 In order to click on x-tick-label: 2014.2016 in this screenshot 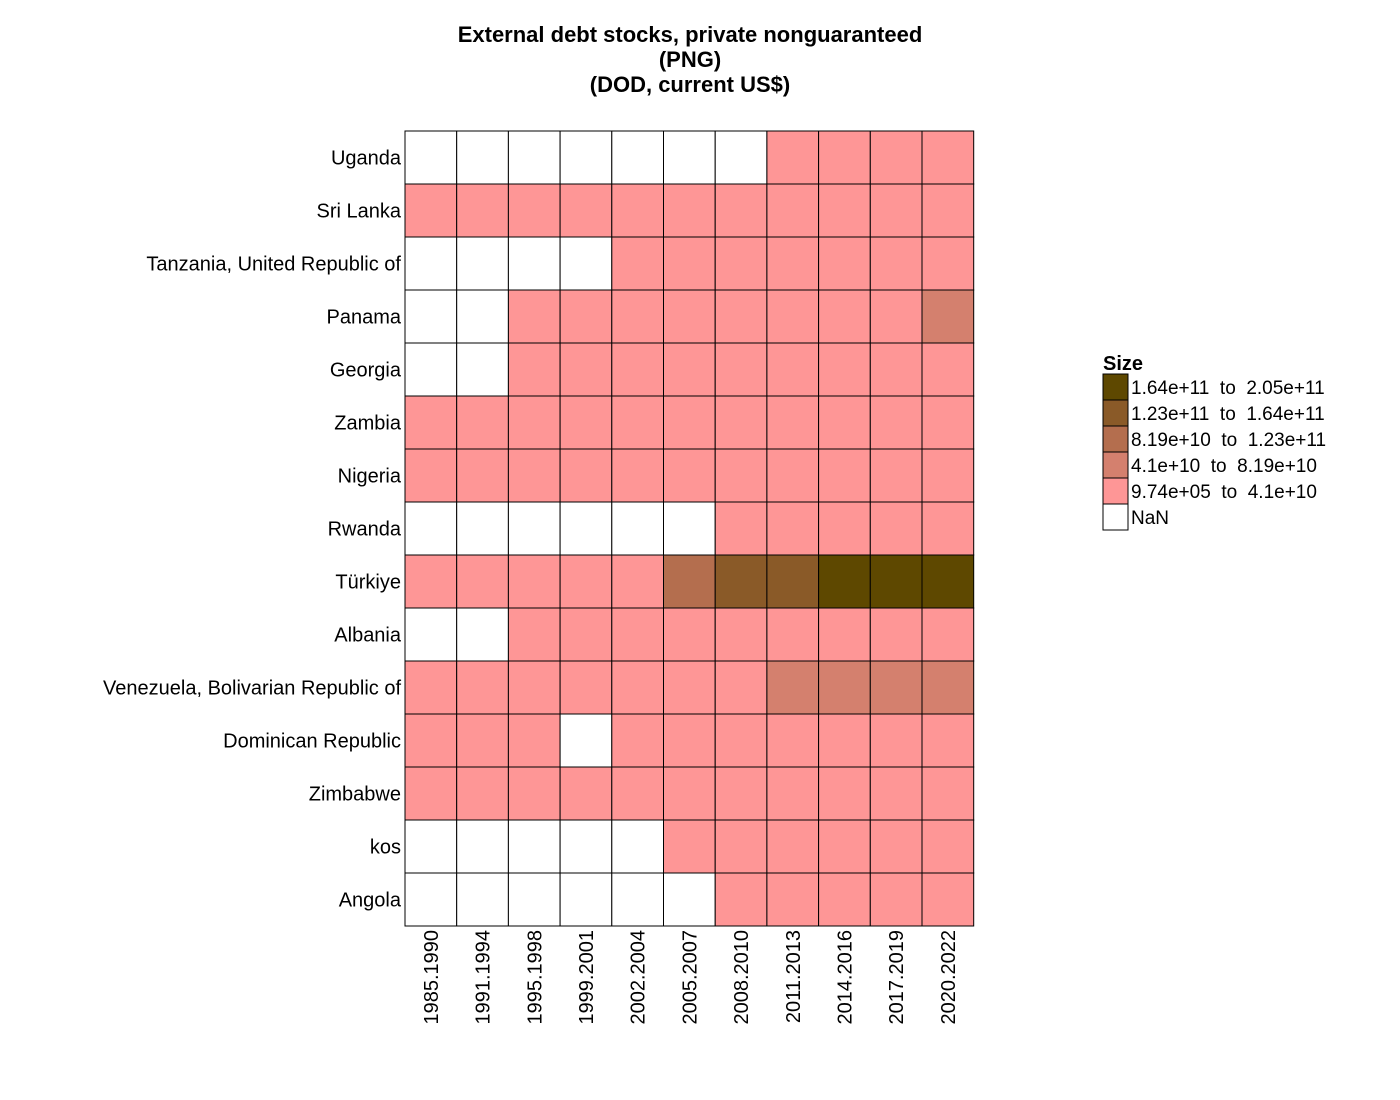, I will do `click(845, 977)`.